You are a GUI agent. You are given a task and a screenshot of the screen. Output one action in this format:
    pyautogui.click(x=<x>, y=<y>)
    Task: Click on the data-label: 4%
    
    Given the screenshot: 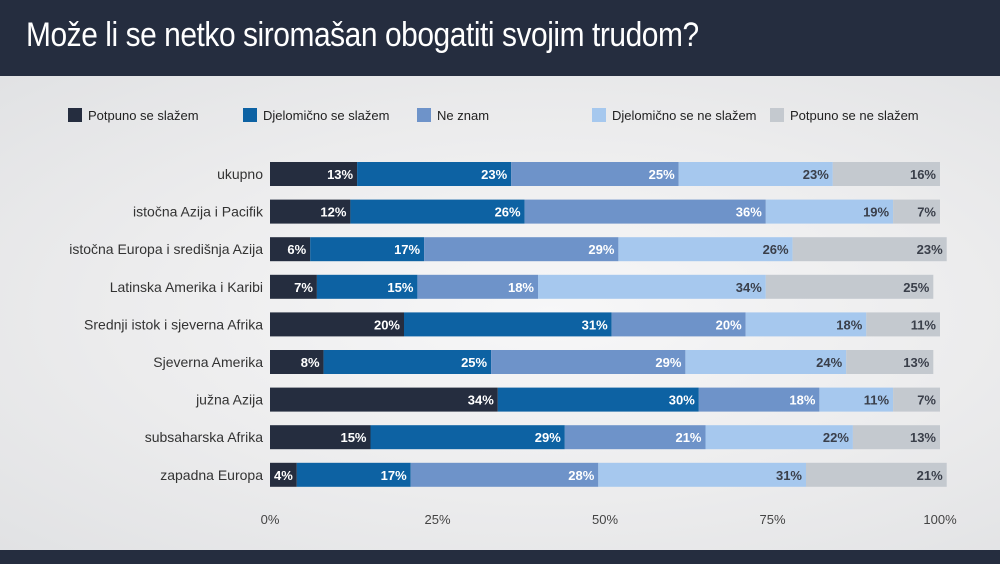 What is the action you would take?
    pyautogui.click(x=283, y=475)
    